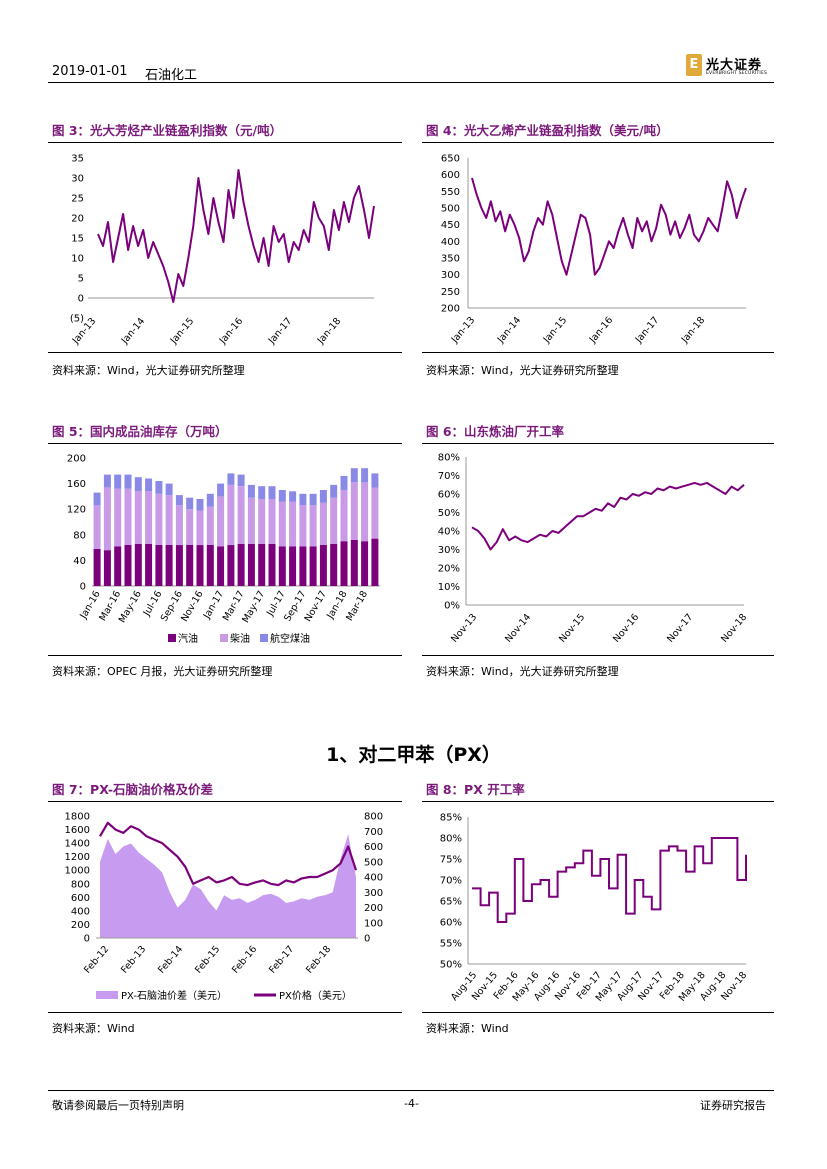  What do you see at coordinates (76, 484) in the screenshot?
I see `y-axis-tick-label: 160` at bounding box center [76, 484].